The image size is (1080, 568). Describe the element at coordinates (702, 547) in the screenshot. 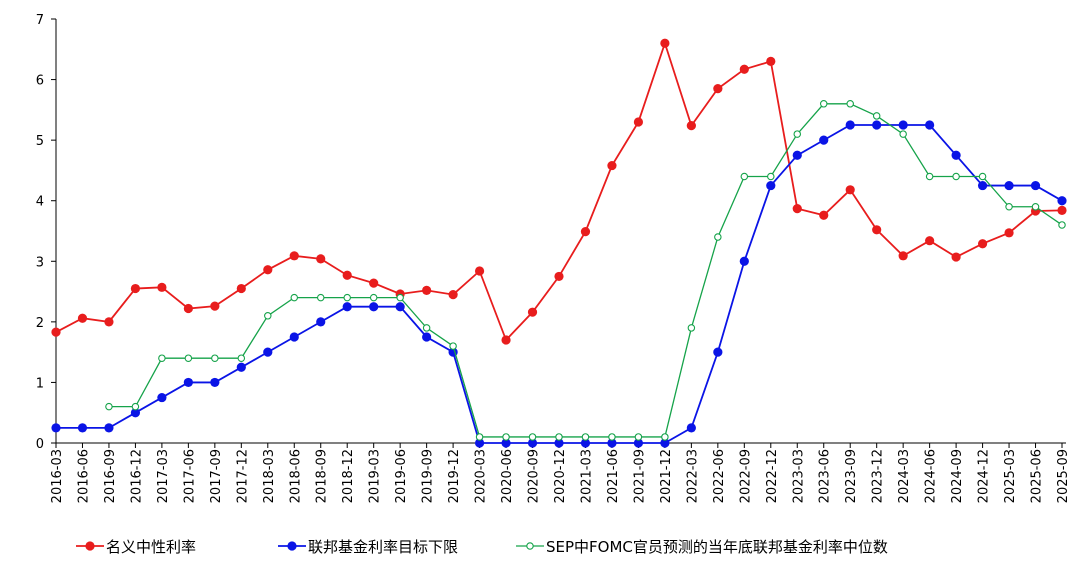

I see `legend-item-3: SEP中FOMC官员预测的当年底联邦基金利率中位数` at that location.